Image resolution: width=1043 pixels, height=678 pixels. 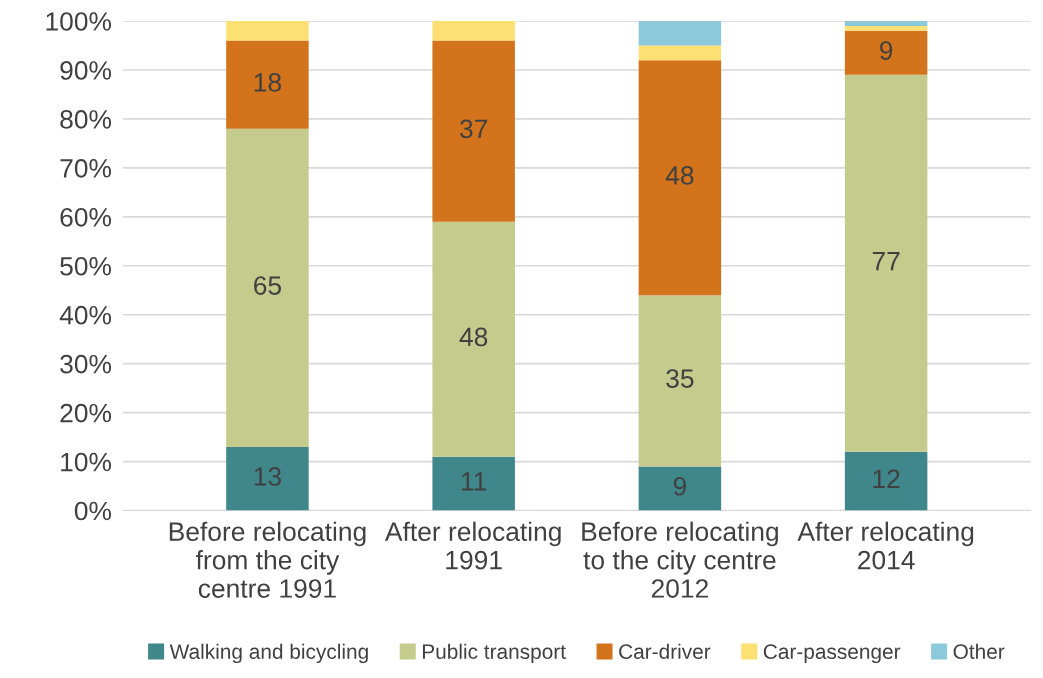 I want to click on y-tick-label: 30%, so click(x=86, y=364).